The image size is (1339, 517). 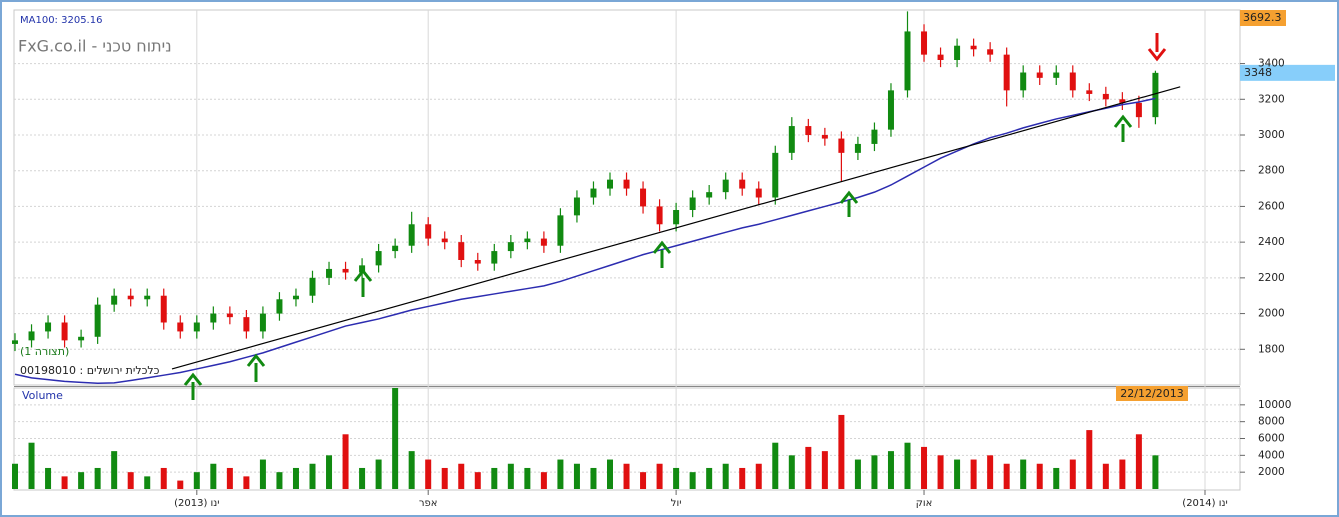 I want to click on config-label: (תצורה 1), so click(x=44, y=351).